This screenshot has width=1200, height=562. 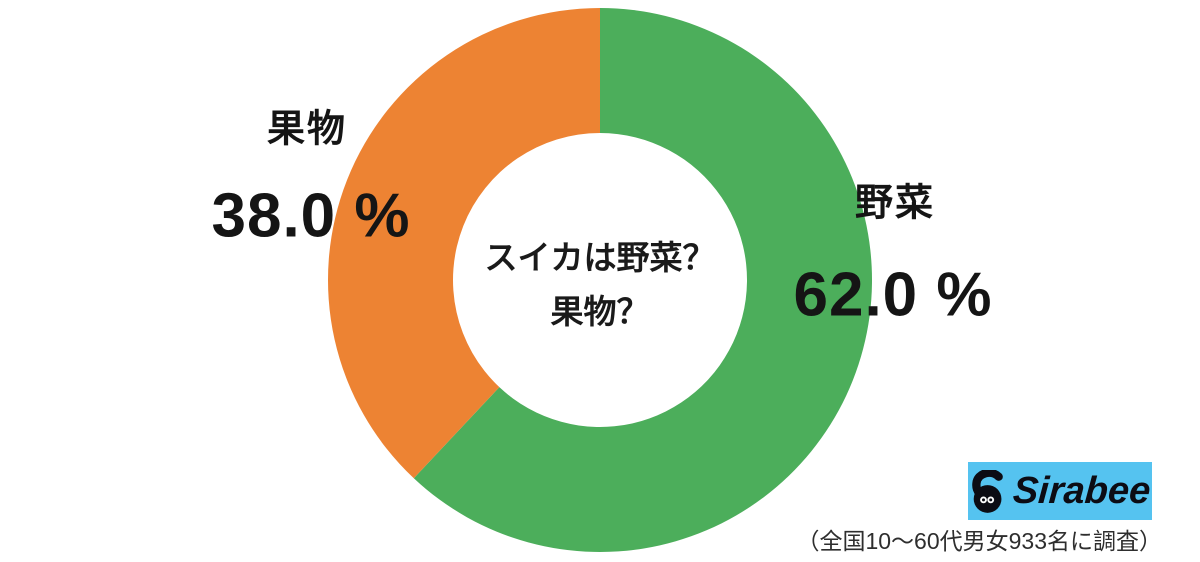 I want to click on sirabee-logo-text: Sirabee, so click(x=1081, y=490).